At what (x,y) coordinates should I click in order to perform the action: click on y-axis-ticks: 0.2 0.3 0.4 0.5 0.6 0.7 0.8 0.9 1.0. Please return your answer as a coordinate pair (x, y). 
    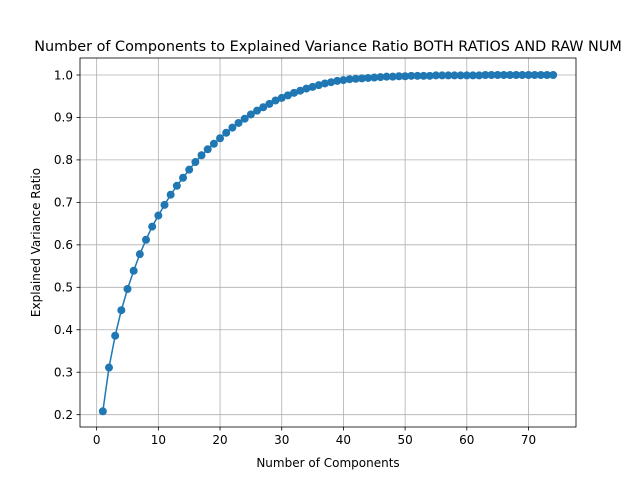
    Looking at the image, I should click on (67, 245).